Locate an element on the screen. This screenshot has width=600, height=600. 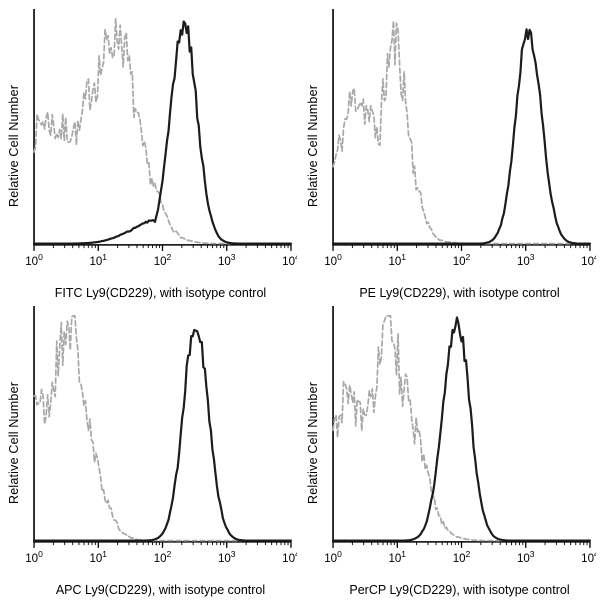
y-axis-label-apc: Relative Cell Number is located at coordinates (14, 442).